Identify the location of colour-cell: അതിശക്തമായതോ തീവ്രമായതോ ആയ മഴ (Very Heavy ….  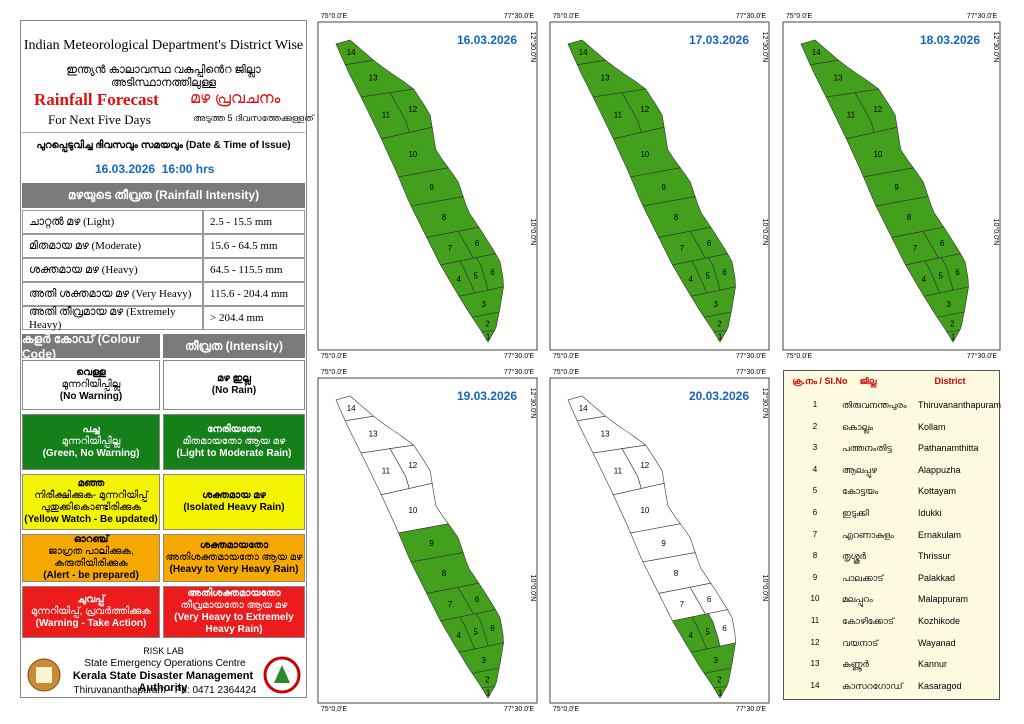
(234, 612).